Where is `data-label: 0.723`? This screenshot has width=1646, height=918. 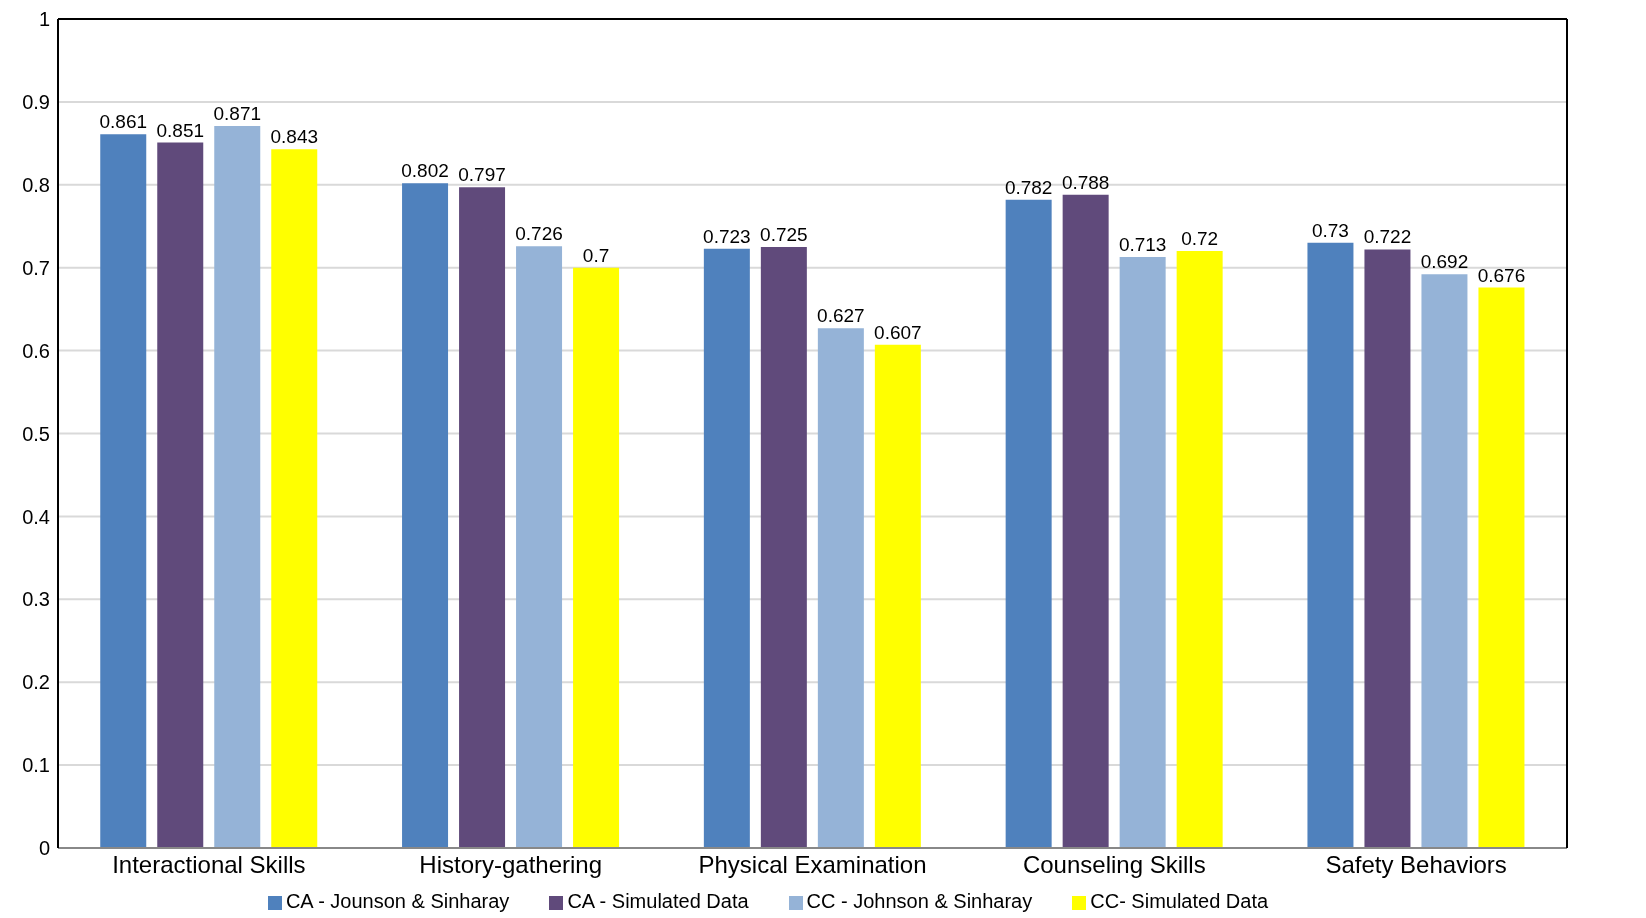 data-label: 0.723 is located at coordinates (727, 236).